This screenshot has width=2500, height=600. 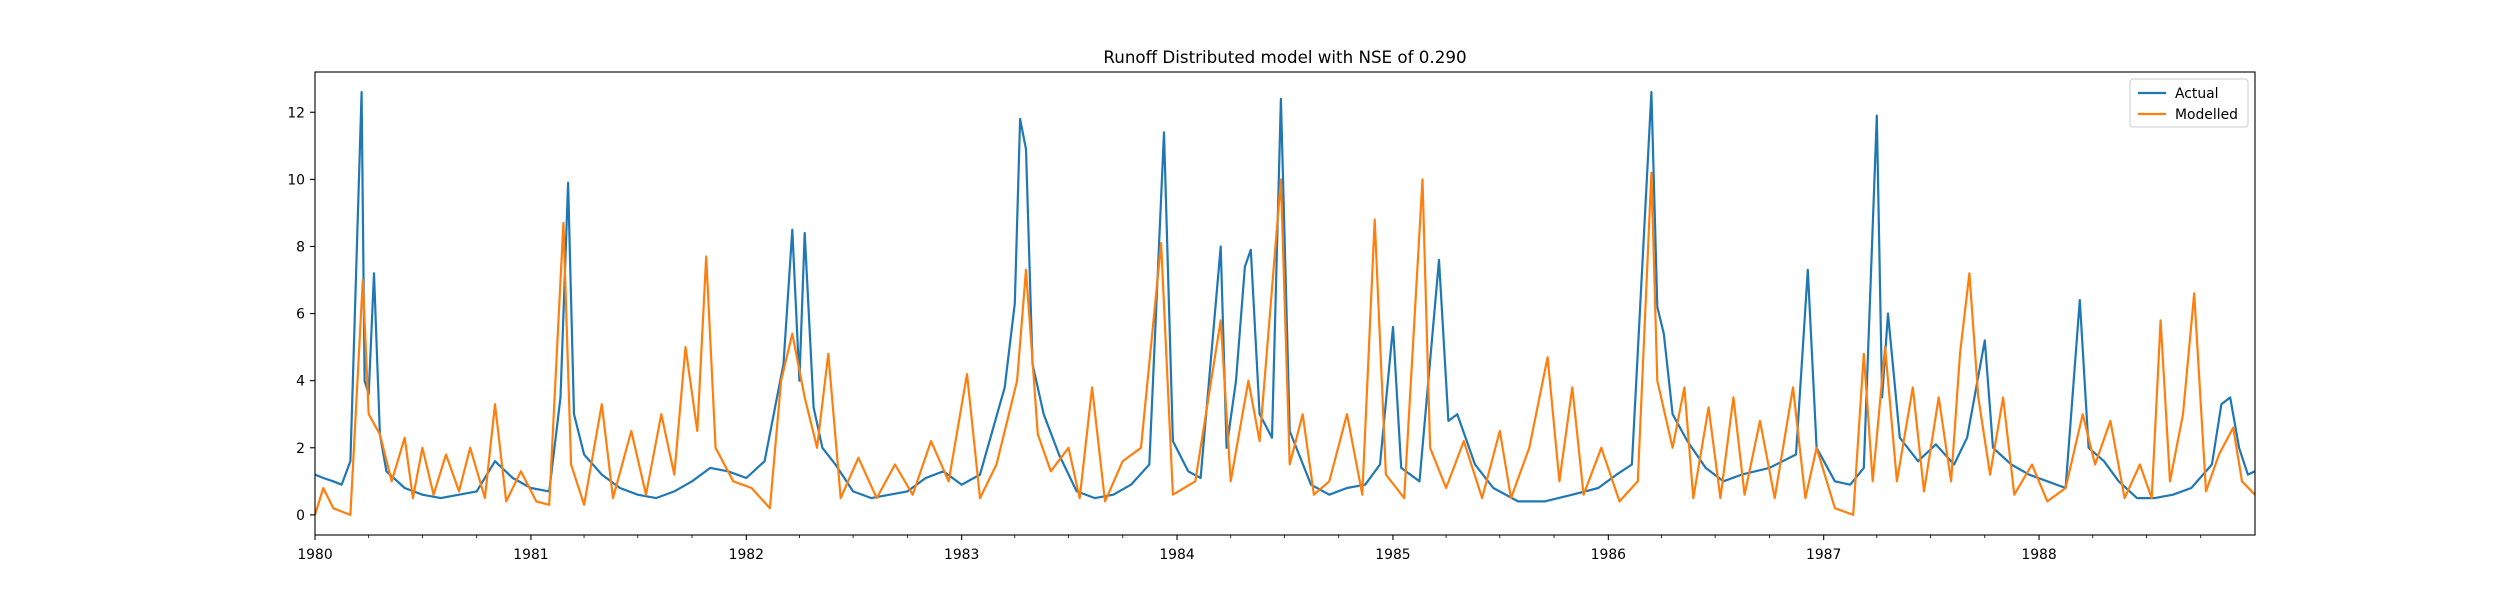 What do you see at coordinates (300, 315) in the screenshot?
I see `y-tick-label: 6` at bounding box center [300, 315].